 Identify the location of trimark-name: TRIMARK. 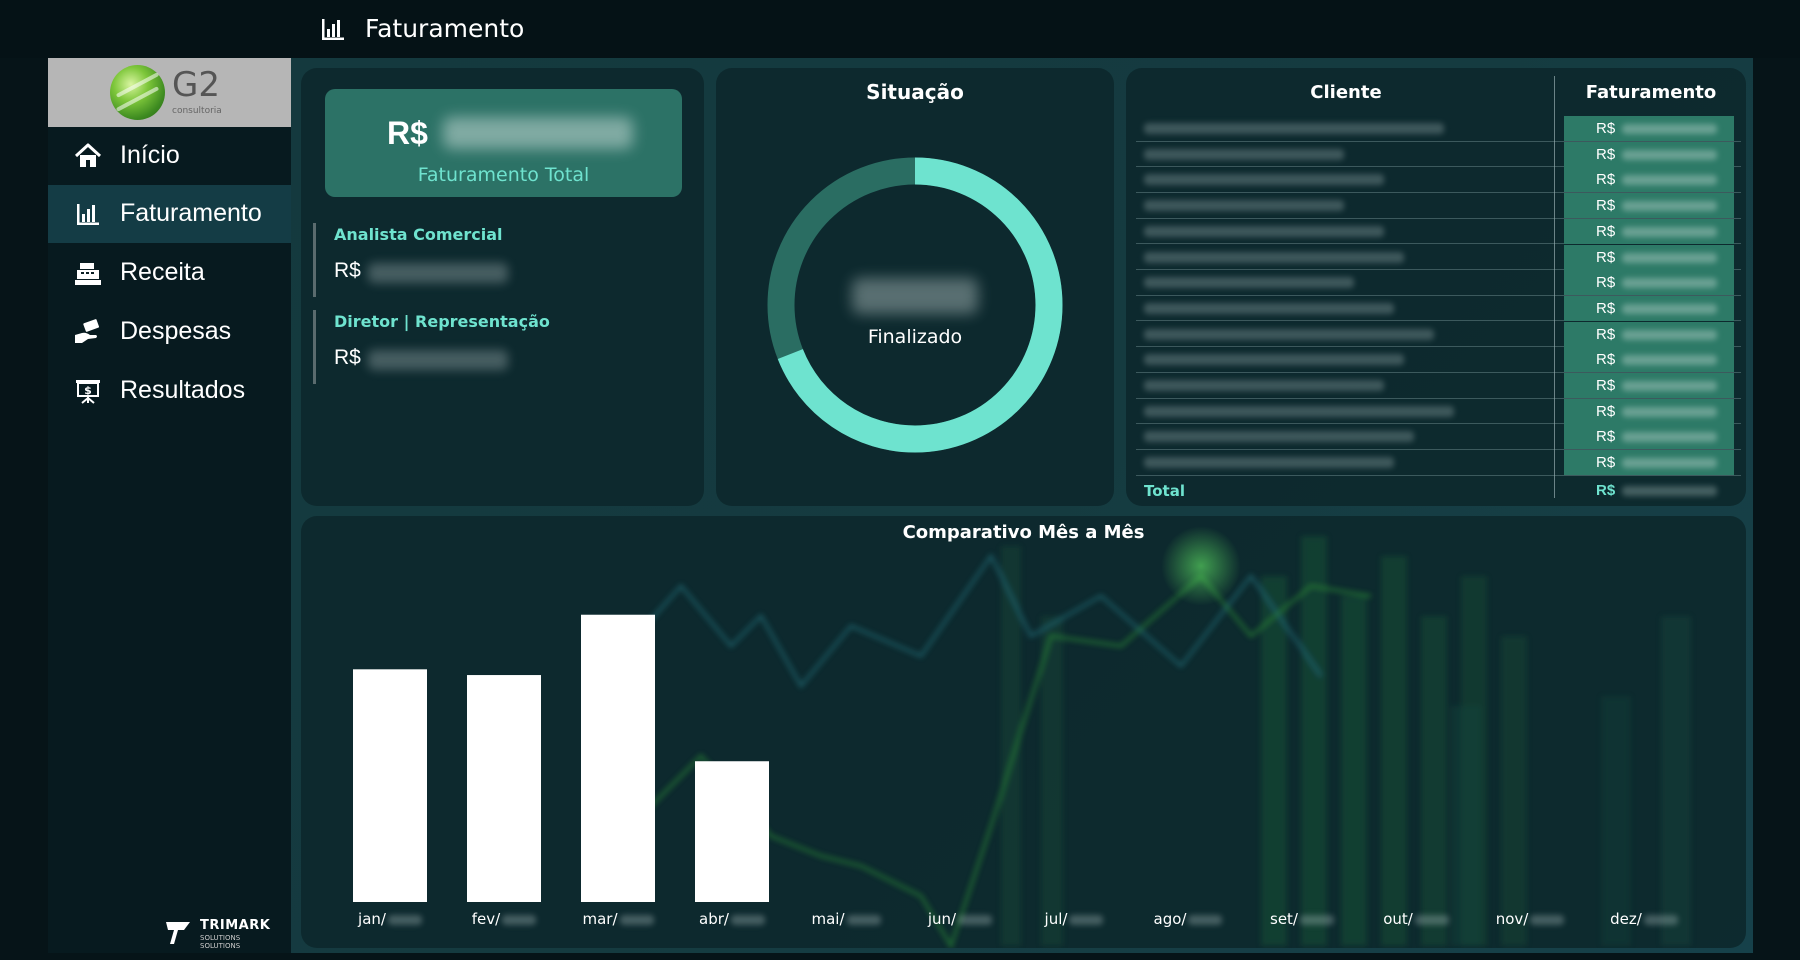
(235, 925).